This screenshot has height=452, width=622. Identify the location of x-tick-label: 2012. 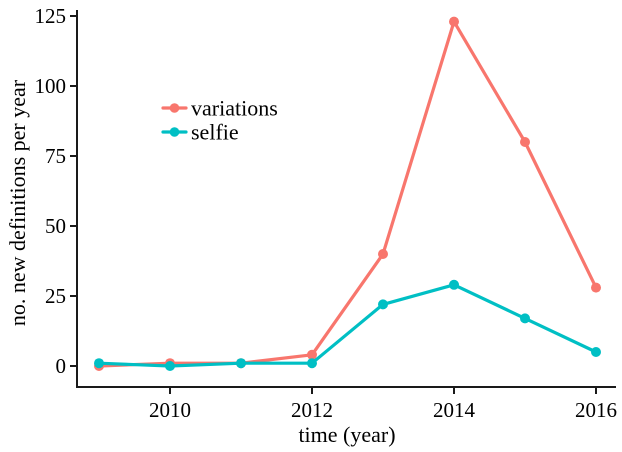
(312, 410).